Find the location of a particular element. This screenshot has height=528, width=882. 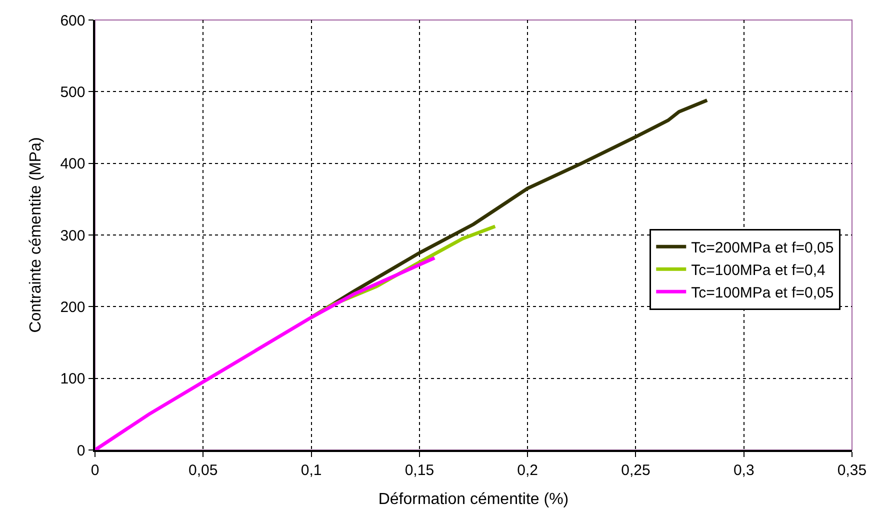

x-tick-label: 0,35 is located at coordinates (852, 470).